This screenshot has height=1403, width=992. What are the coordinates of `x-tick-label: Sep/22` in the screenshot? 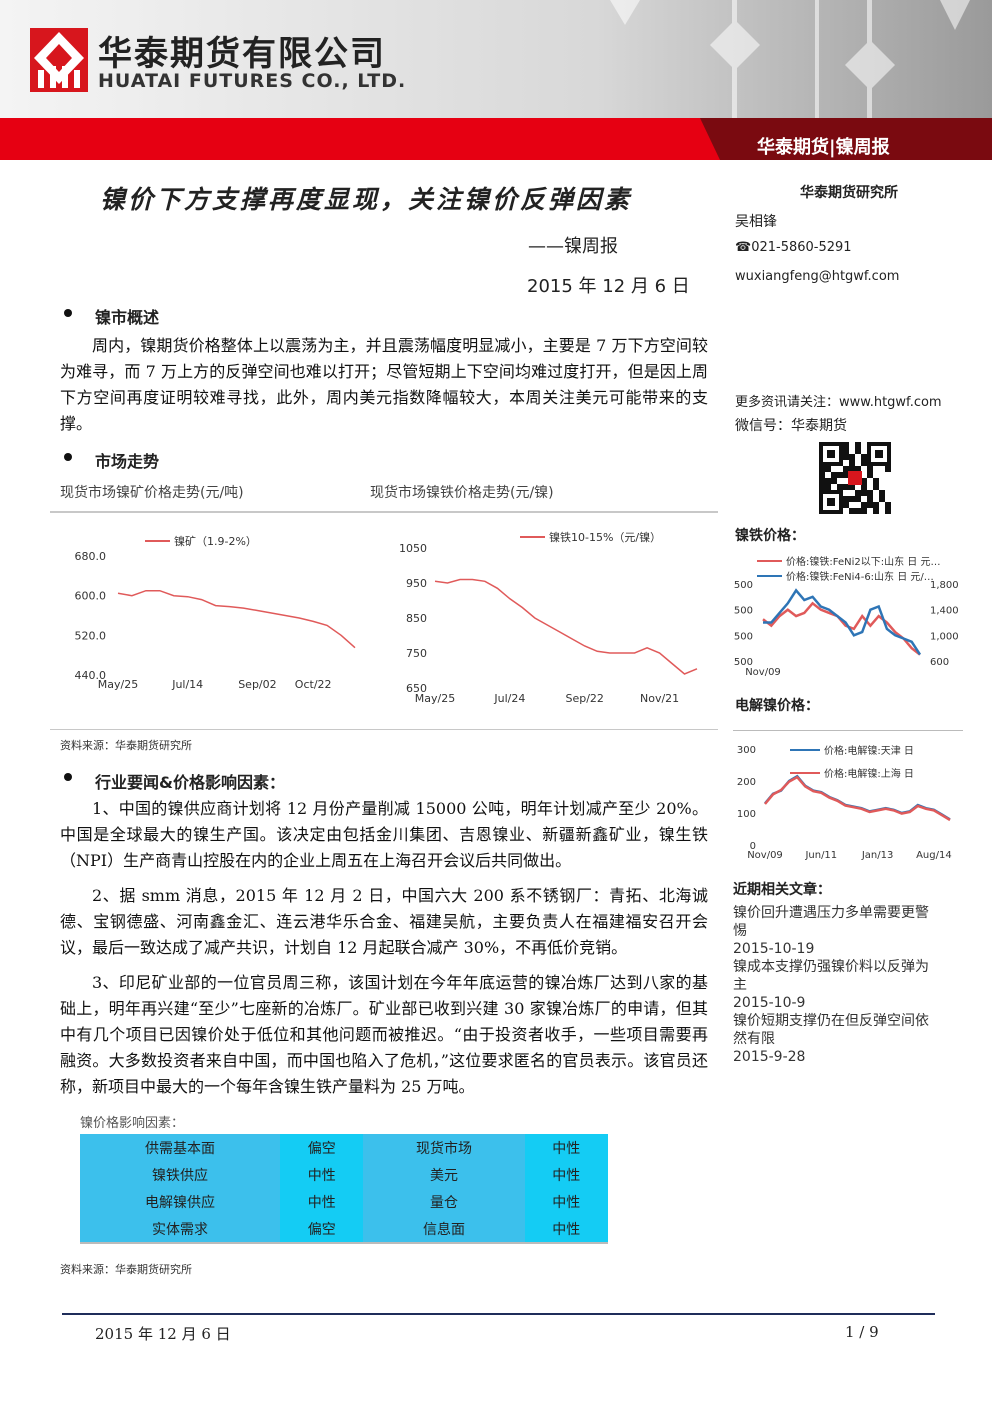 It's located at (584, 698).